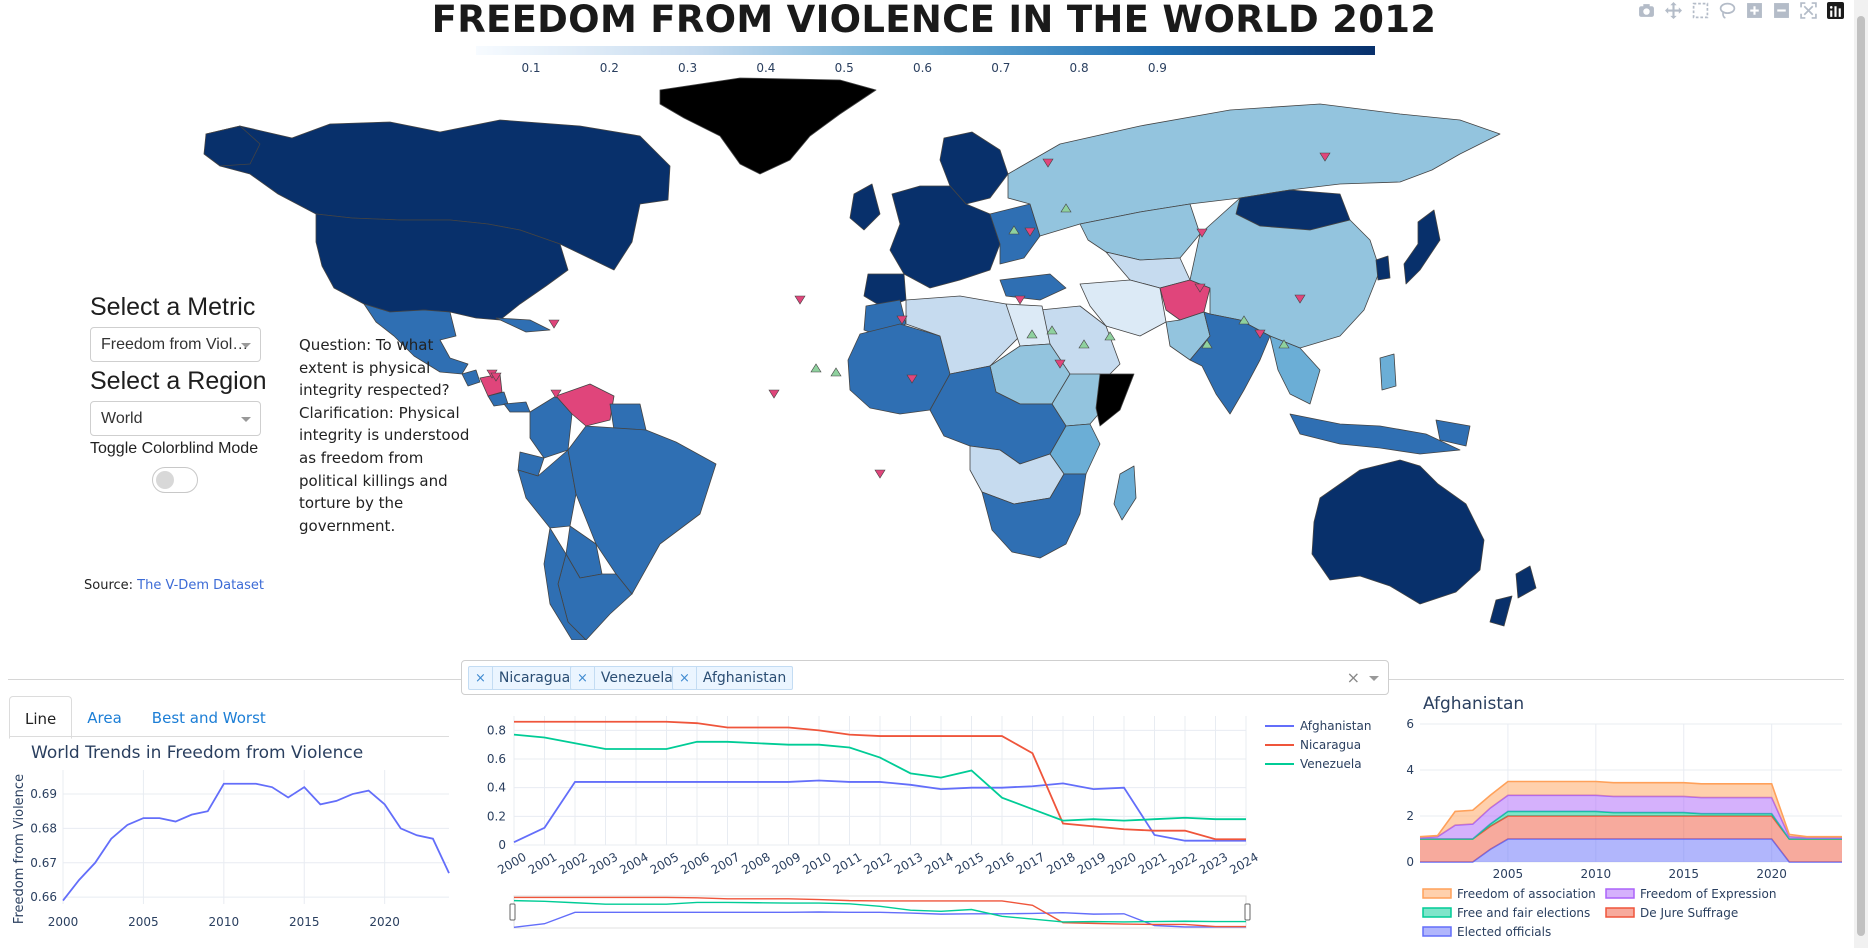 The width and height of the screenshot is (1868, 948). What do you see at coordinates (512, 912) in the screenshot?
I see `range-handle-left` at bounding box center [512, 912].